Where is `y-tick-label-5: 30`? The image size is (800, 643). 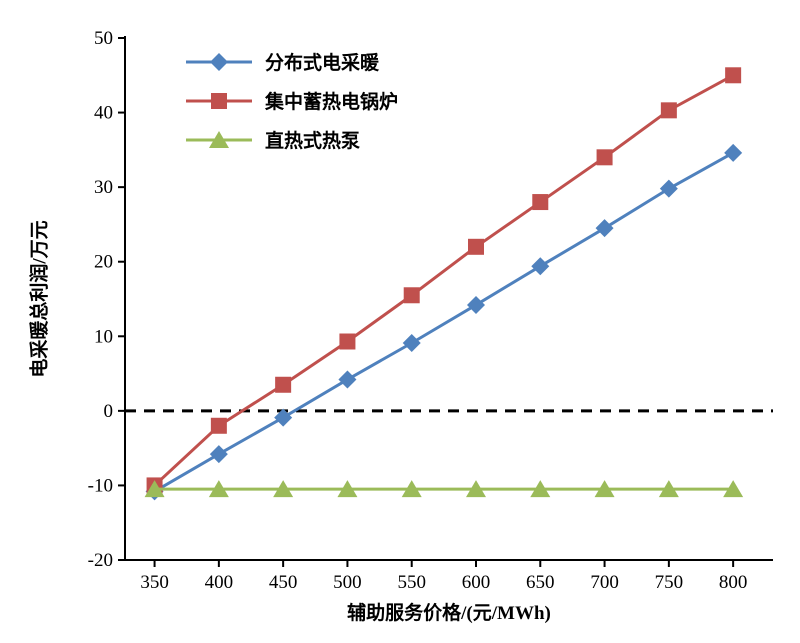
y-tick-label-5: 30 is located at coordinates (103, 187).